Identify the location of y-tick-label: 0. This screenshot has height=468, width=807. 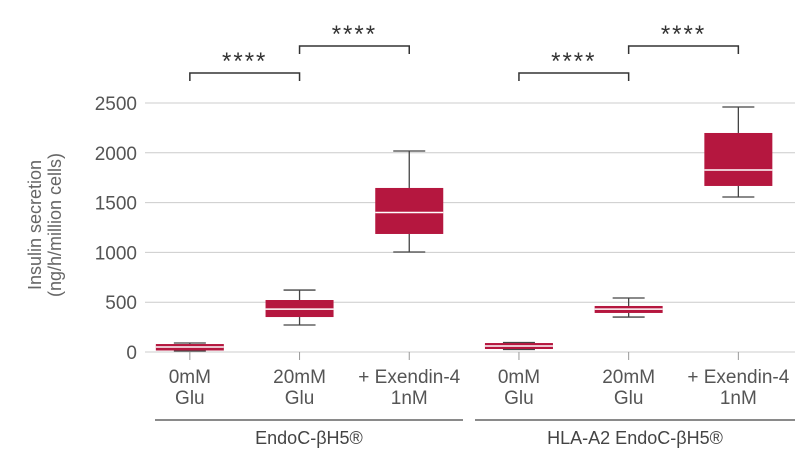
(131, 353).